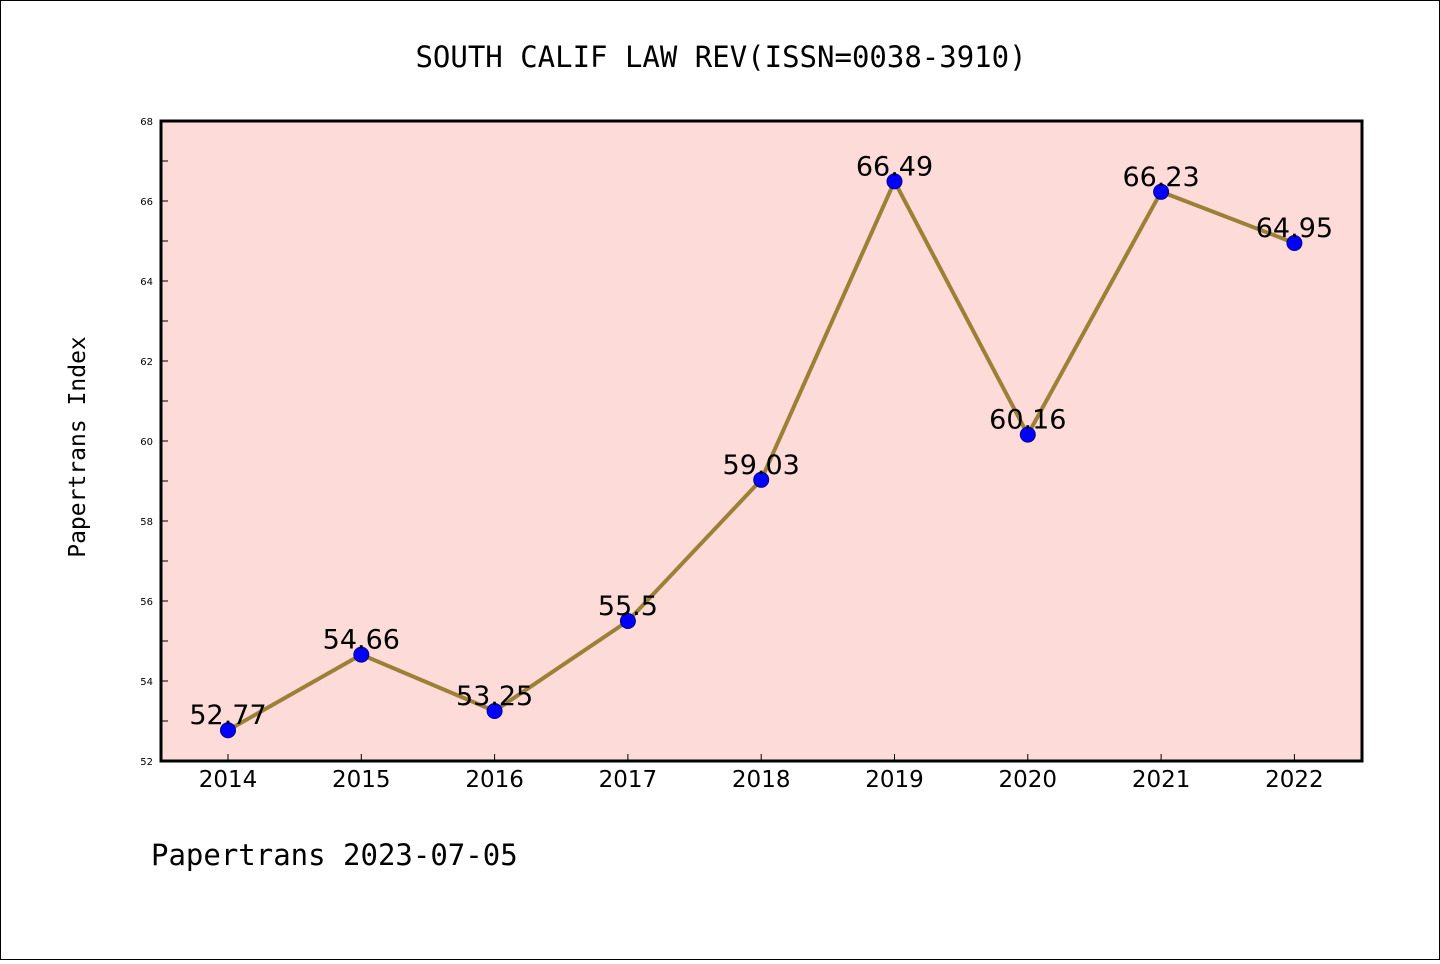 The width and height of the screenshot is (1440, 964). I want to click on x-tick-label: 2021, so click(1161, 780).